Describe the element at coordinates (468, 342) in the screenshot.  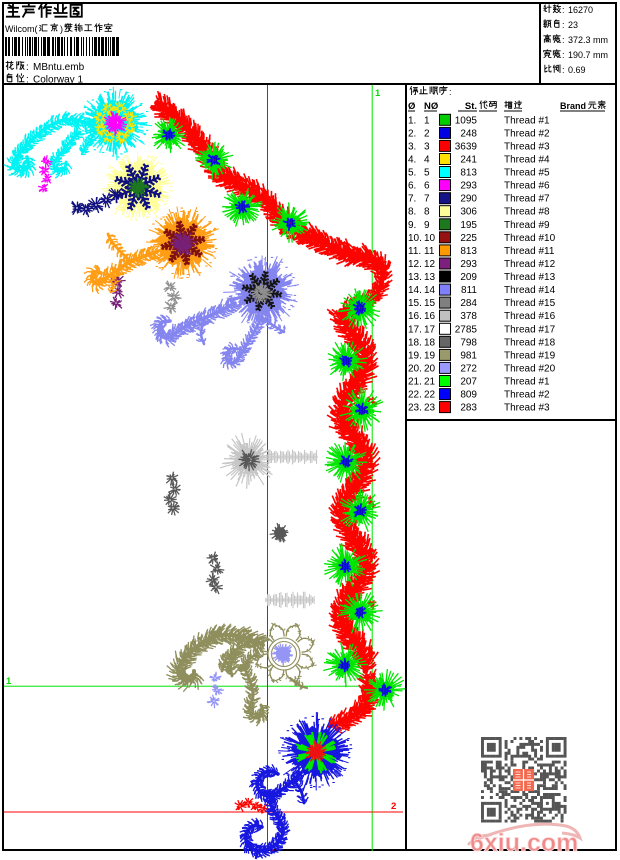
I see `svg-text: 798` at that location.